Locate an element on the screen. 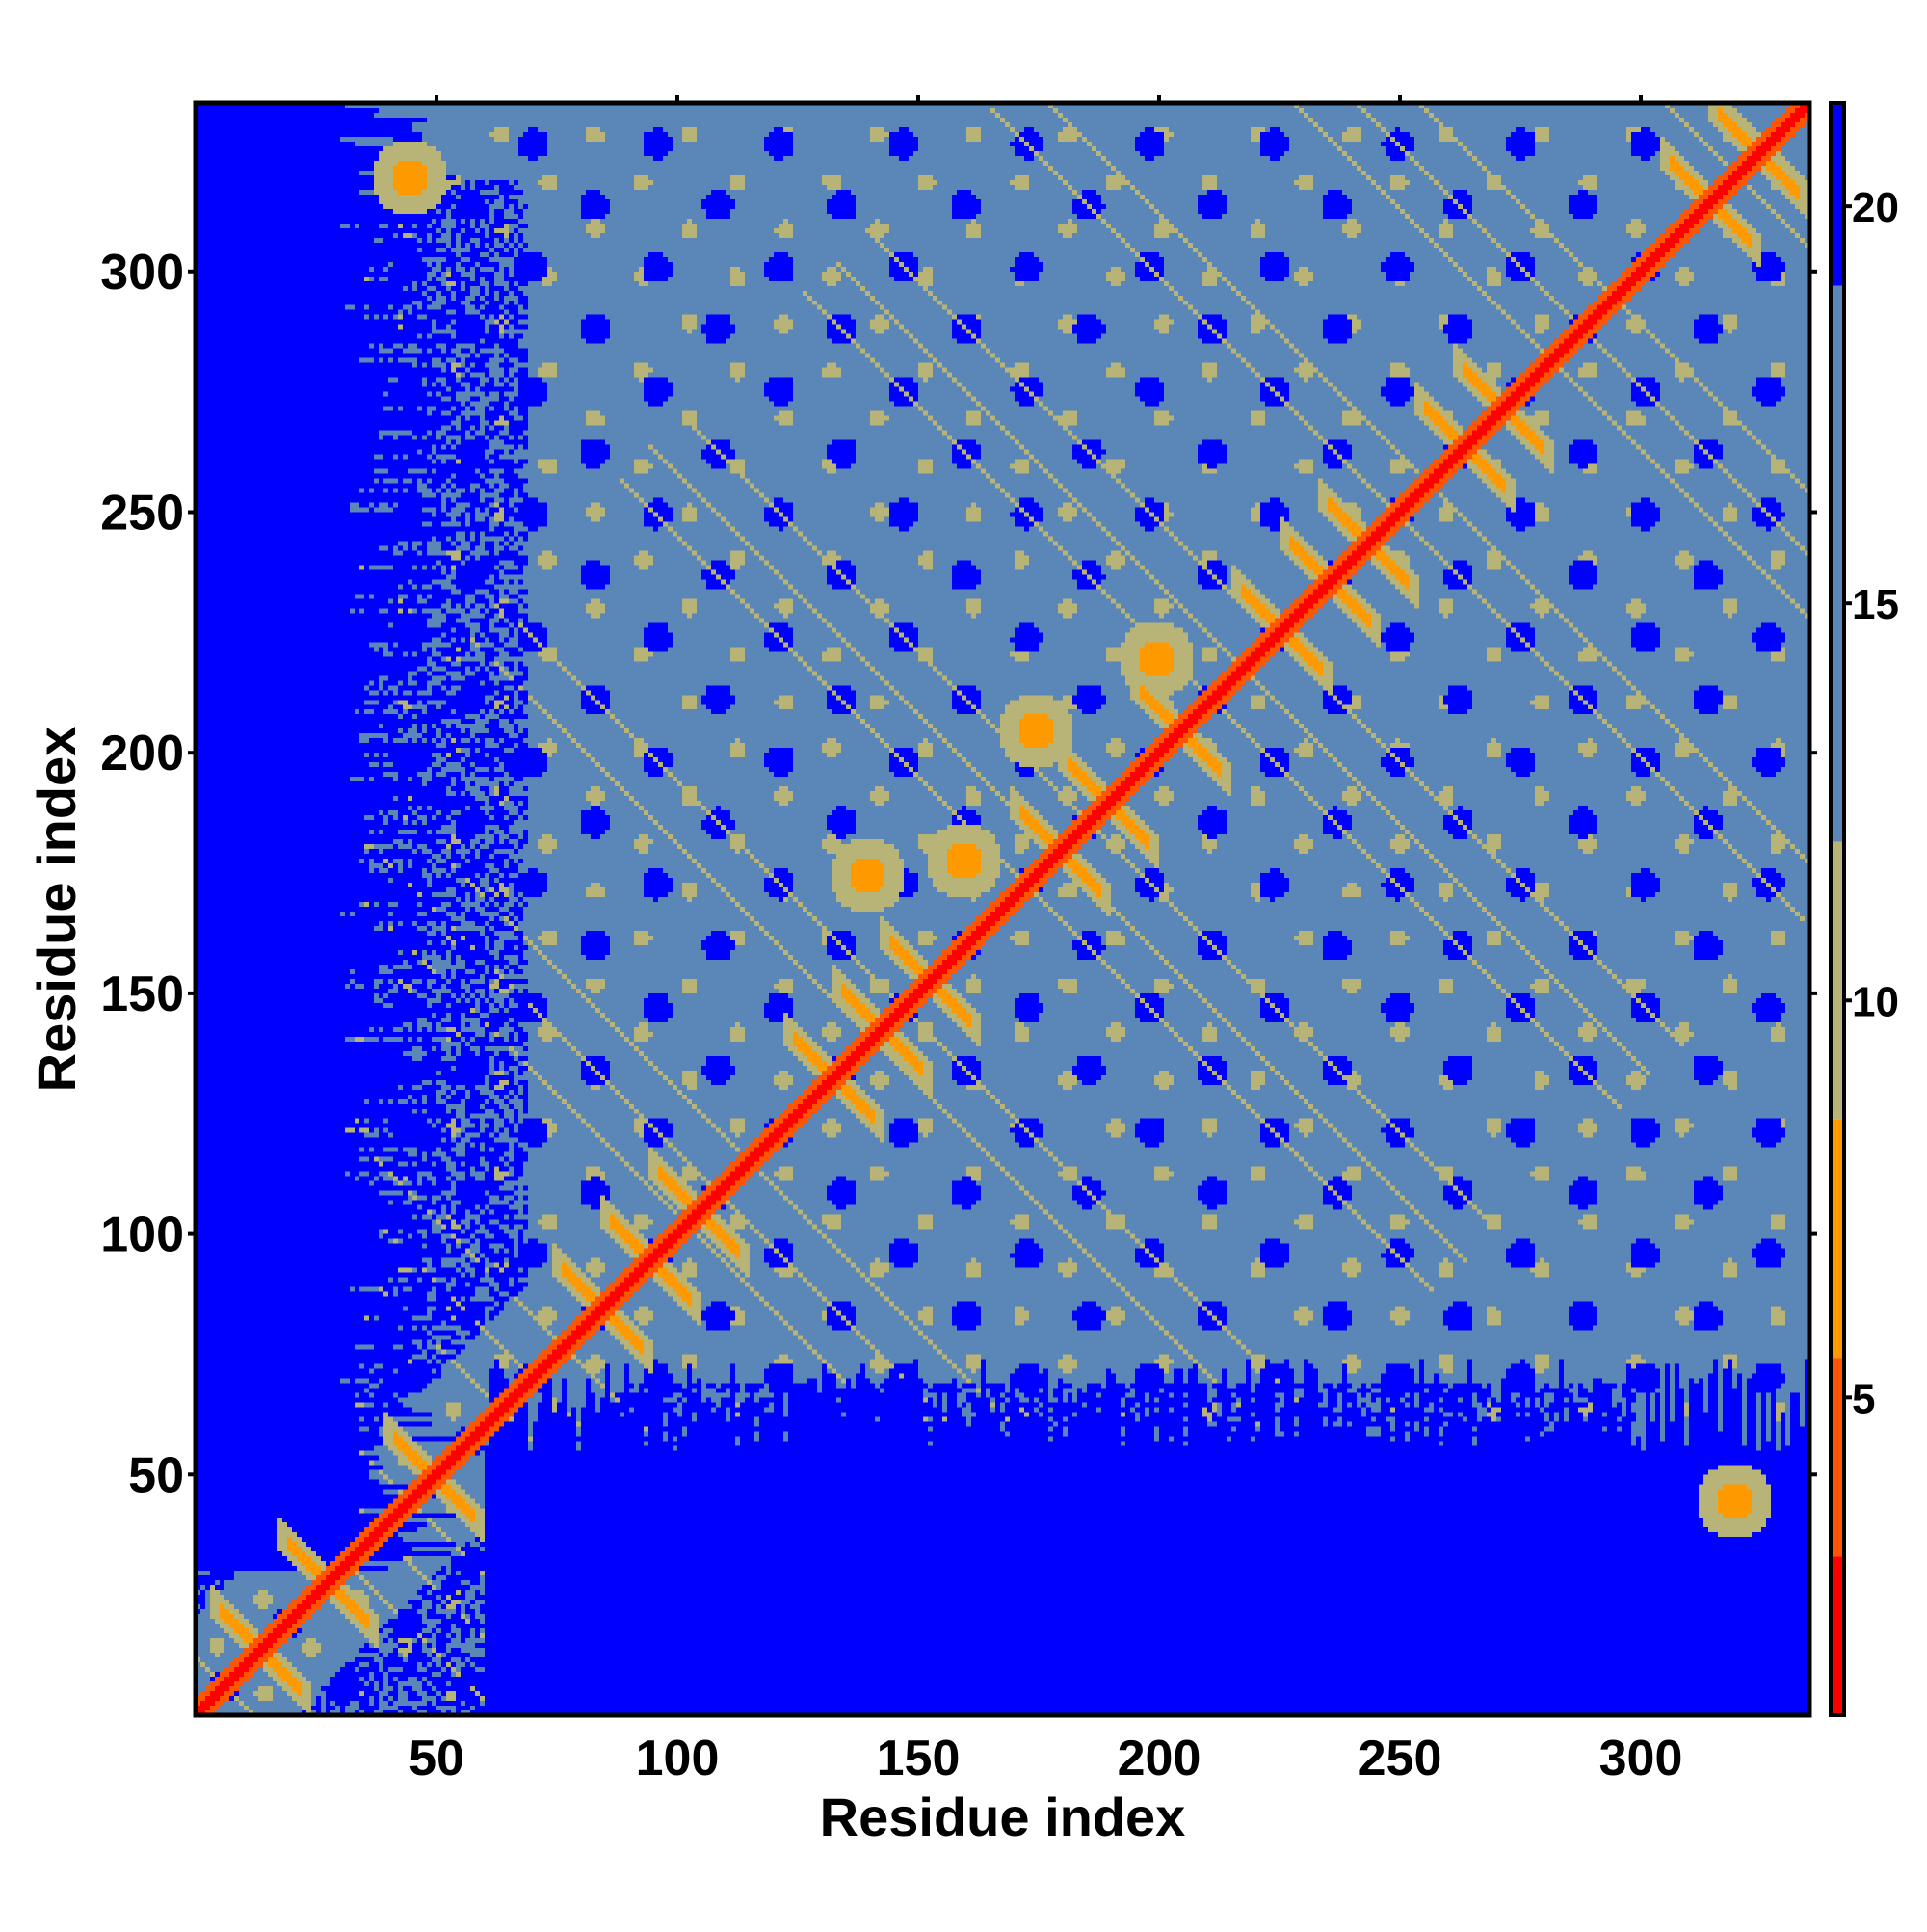  x-tick-label: 300 is located at coordinates (1641, 1758).